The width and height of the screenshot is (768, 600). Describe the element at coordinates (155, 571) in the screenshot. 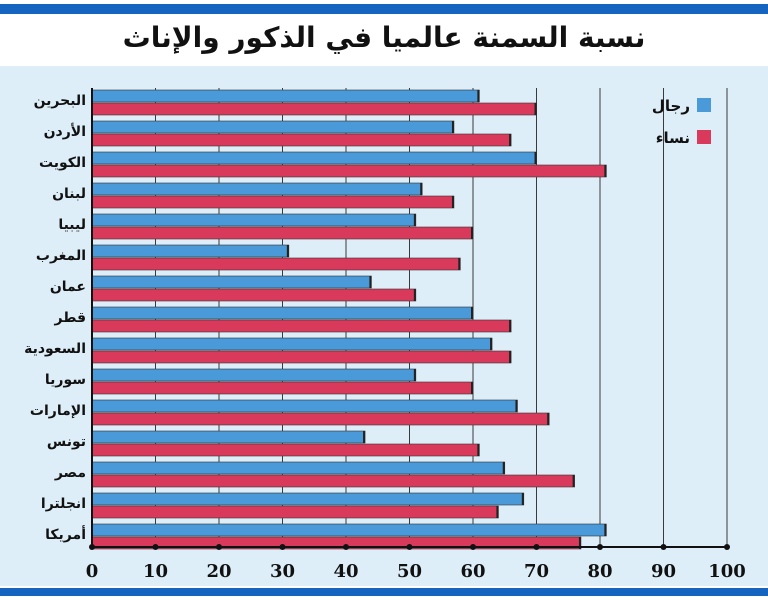

I see `x-tick-label: 10` at that location.